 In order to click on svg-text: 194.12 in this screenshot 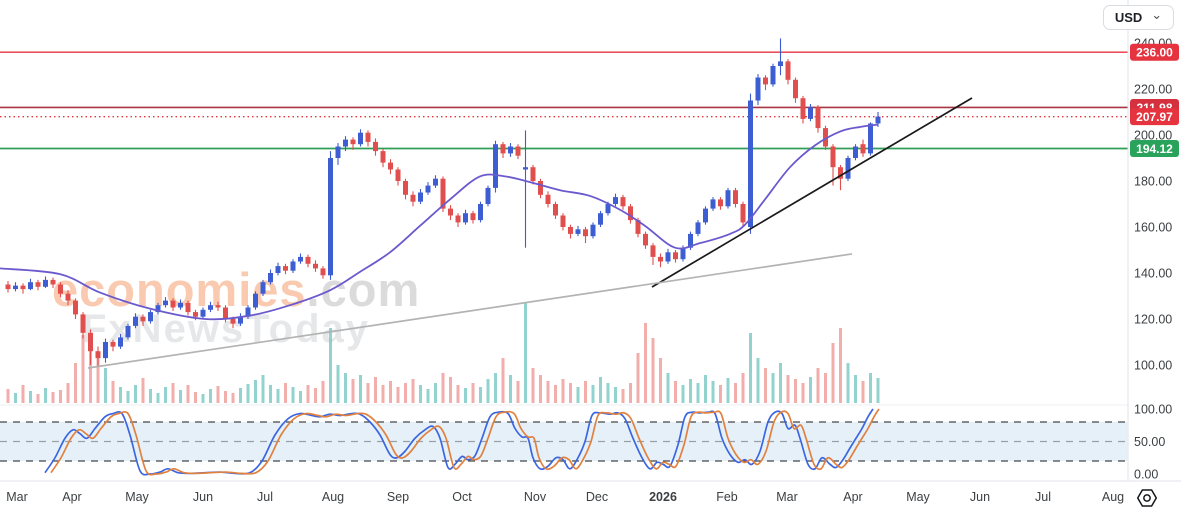, I will do `click(1154, 149)`.